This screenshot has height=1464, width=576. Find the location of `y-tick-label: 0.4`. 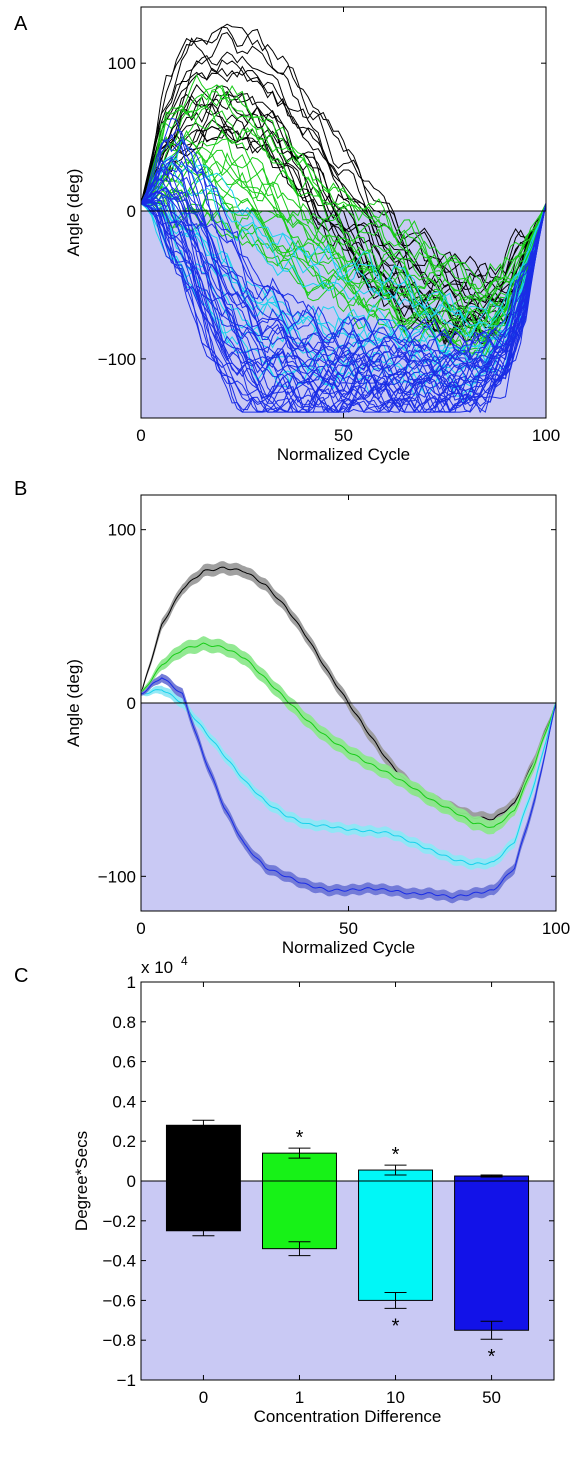

y-tick-label: 0.4 is located at coordinates (124, 1101).